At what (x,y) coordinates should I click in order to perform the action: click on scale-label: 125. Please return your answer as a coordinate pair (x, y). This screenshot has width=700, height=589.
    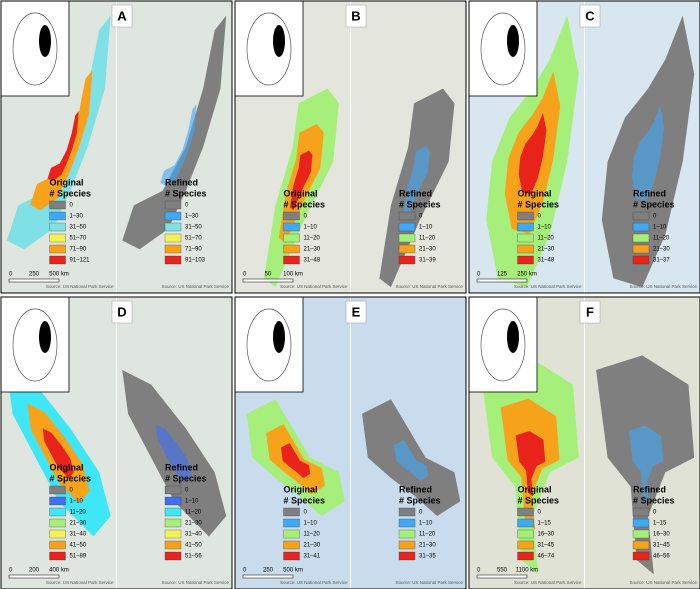
    Looking at the image, I should click on (502, 275).